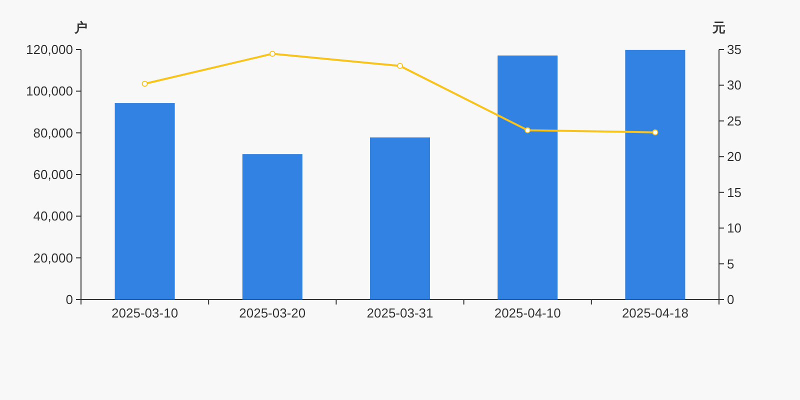 The width and height of the screenshot is (800, 400). Describe the element at coordinates (81, 27) in the screenshot. I see `y-axis-title: 户` at that location.